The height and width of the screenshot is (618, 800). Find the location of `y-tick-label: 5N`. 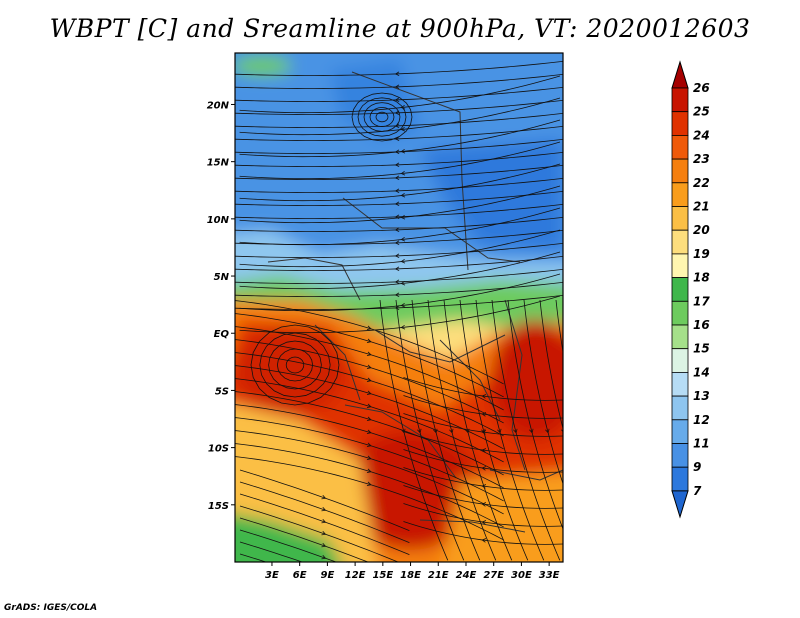

y-tick-label: 5N is located at coordinates (222, 277).